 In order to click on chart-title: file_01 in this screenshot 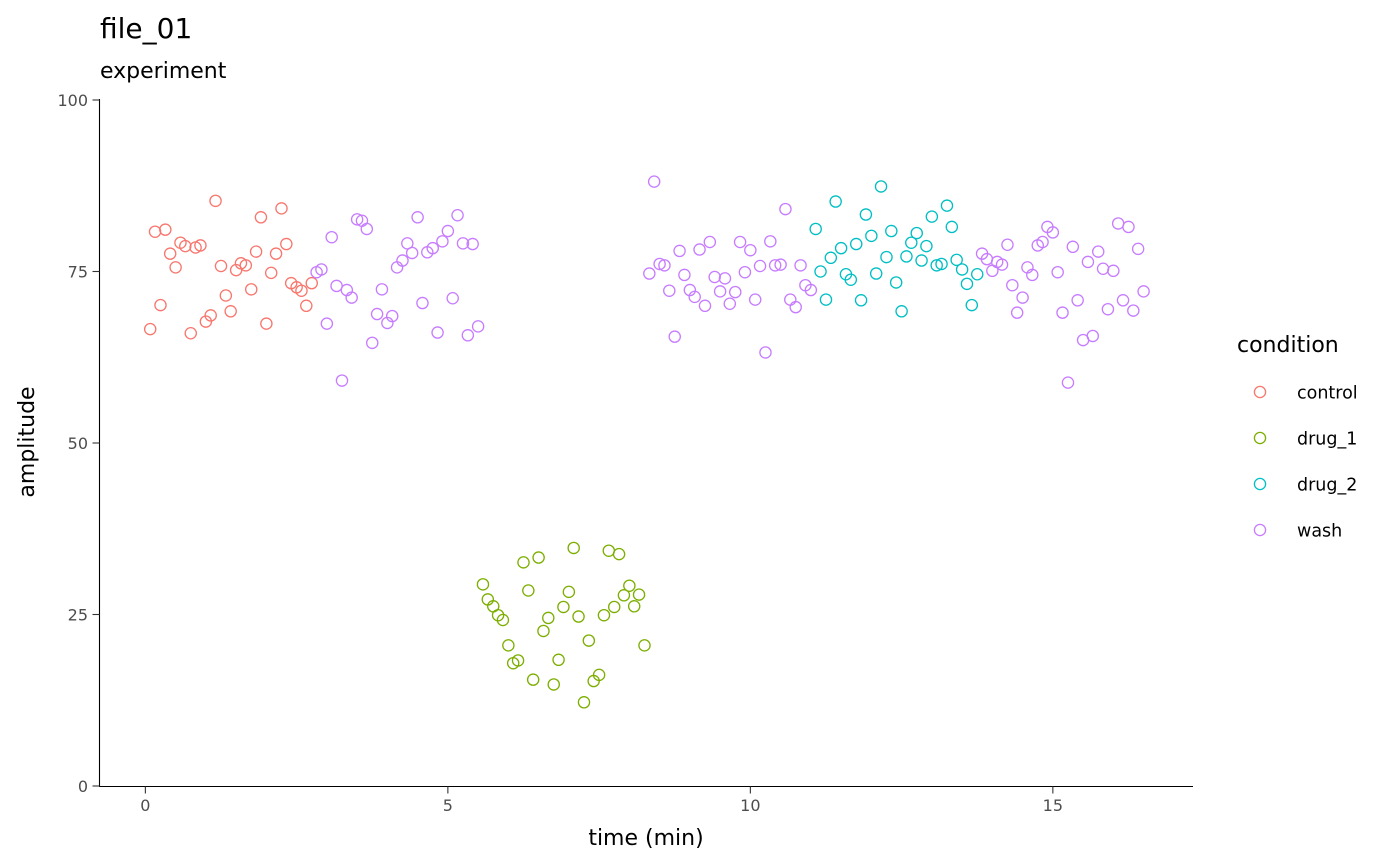, I will do `click(146, 28)`.